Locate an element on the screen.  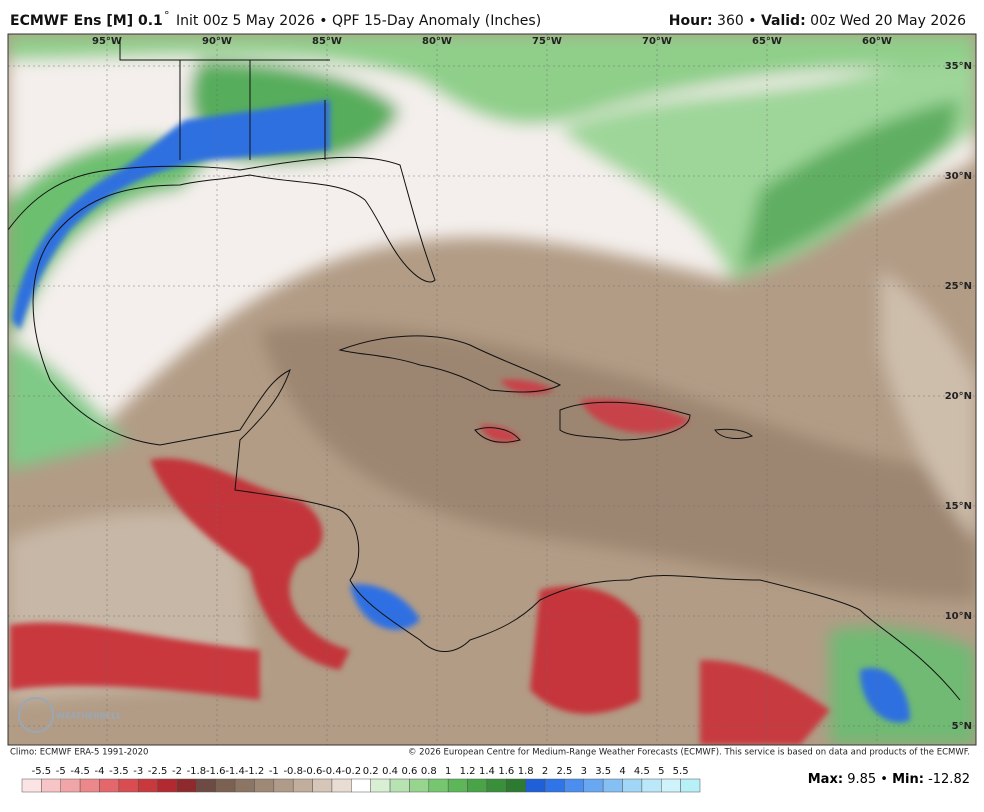
lon-label: 85°W is located at coordinates (327, 41).